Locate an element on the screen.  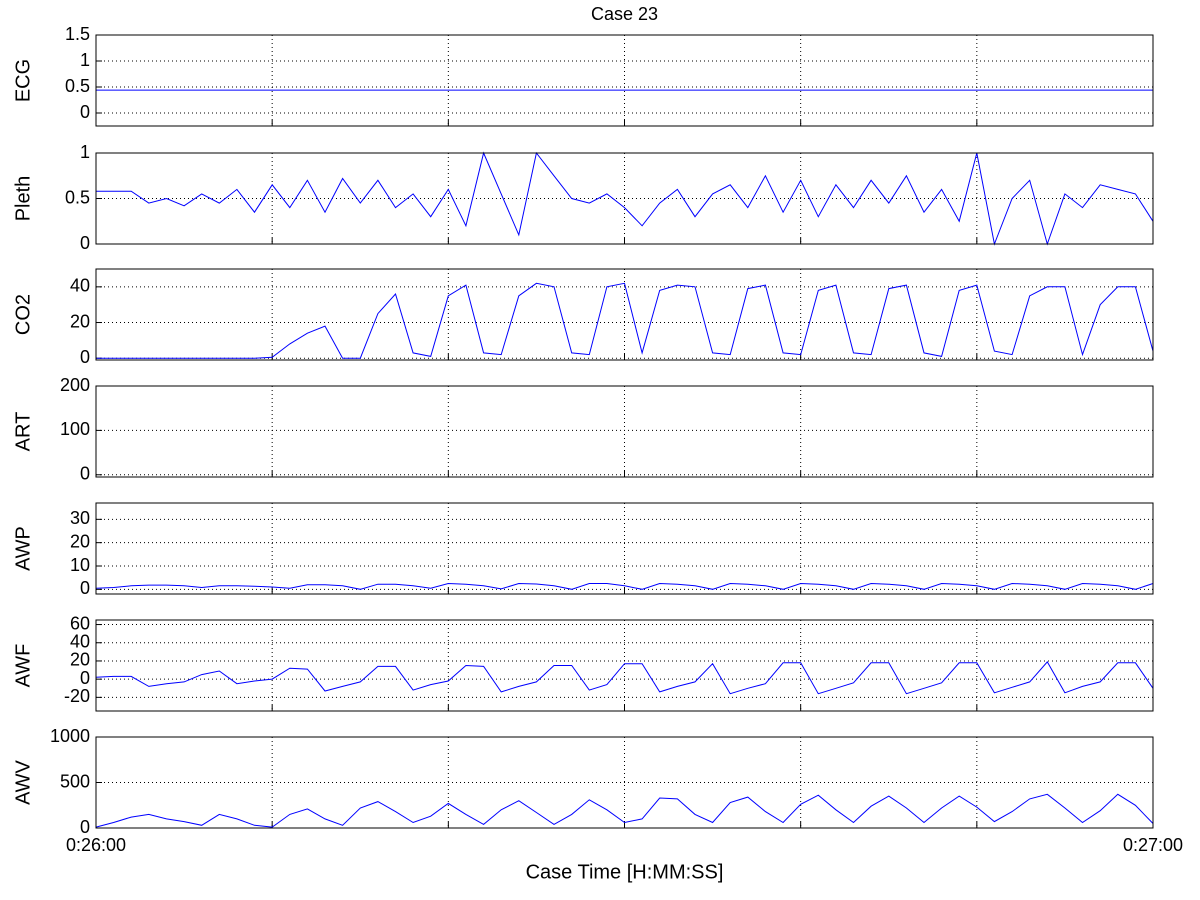
y-axis-label: CO2 is located at coordinates (23, 314).